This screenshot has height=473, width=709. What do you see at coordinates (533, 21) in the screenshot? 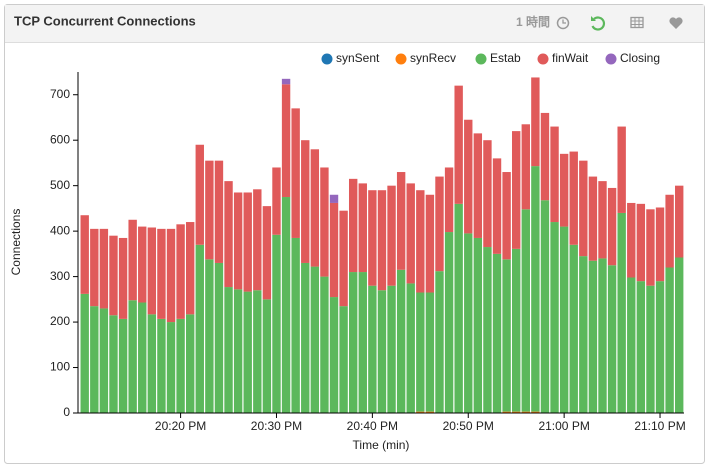
I see `time-range: 1 時間` at bounding box center [533, 21].